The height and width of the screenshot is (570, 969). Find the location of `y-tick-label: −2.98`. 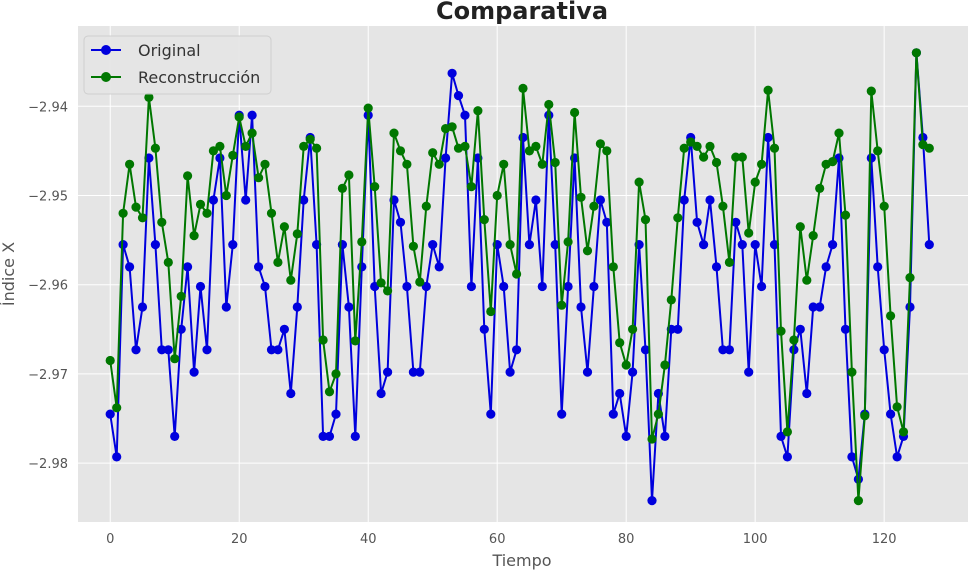

y-tick-label: −2.98 is located at coordinates (48, 464).